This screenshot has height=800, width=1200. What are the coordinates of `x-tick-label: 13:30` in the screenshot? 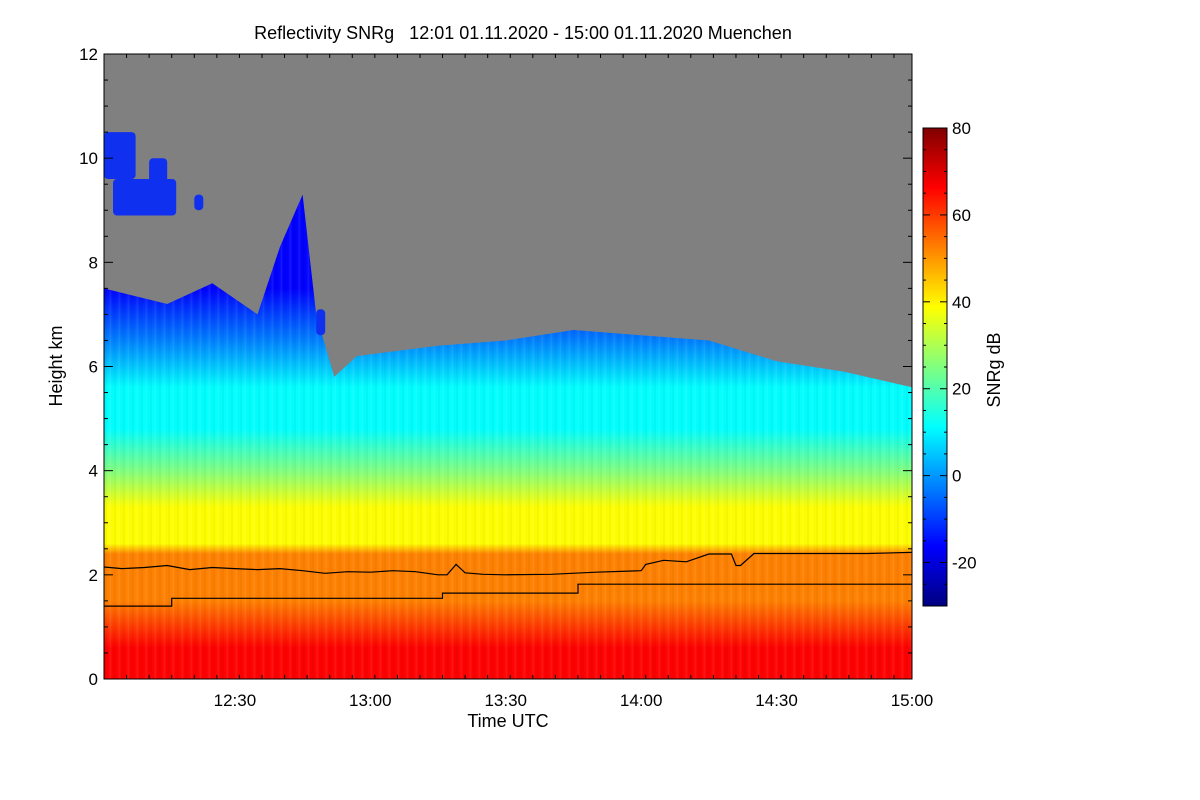 It's located at (505, 700).